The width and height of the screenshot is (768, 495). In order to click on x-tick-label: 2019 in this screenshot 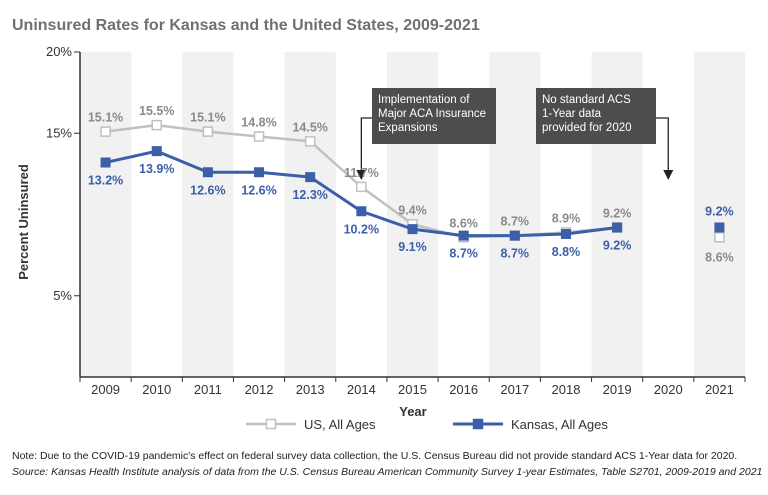, I will do `click(617, 389)`.